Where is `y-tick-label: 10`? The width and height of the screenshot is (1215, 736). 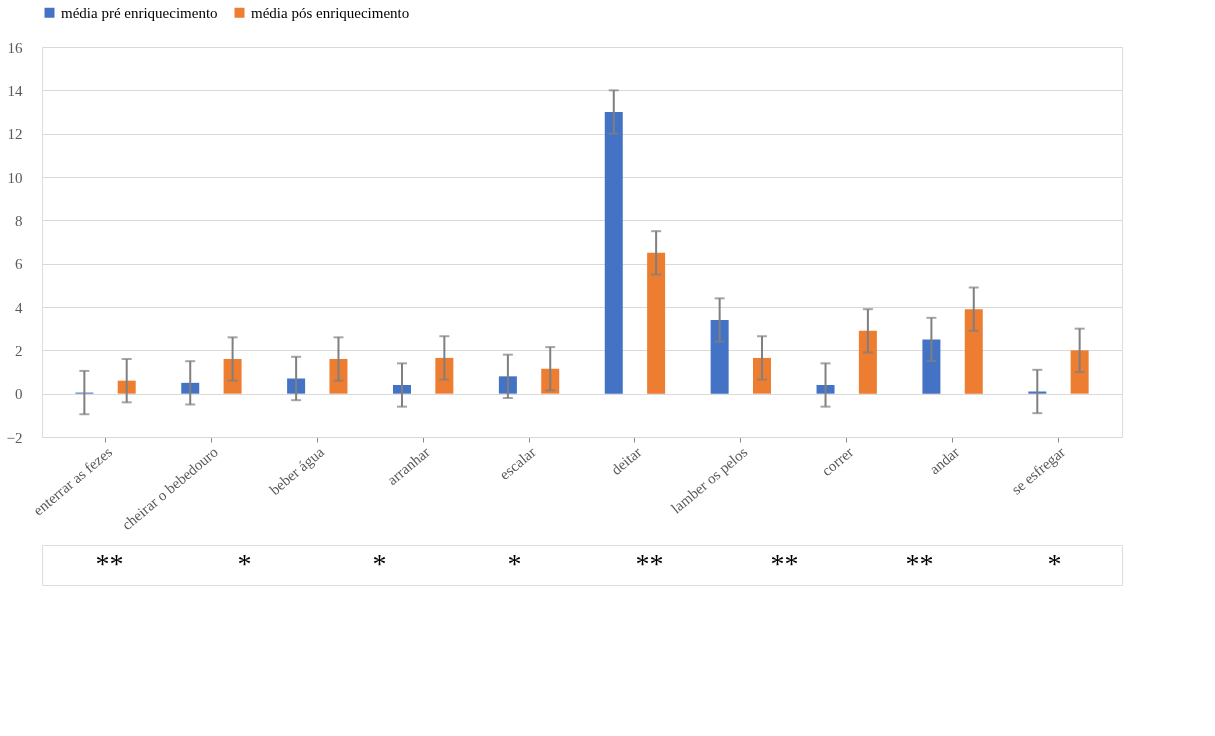 y-tick-label: 10 is located at coordinates (15, 177).